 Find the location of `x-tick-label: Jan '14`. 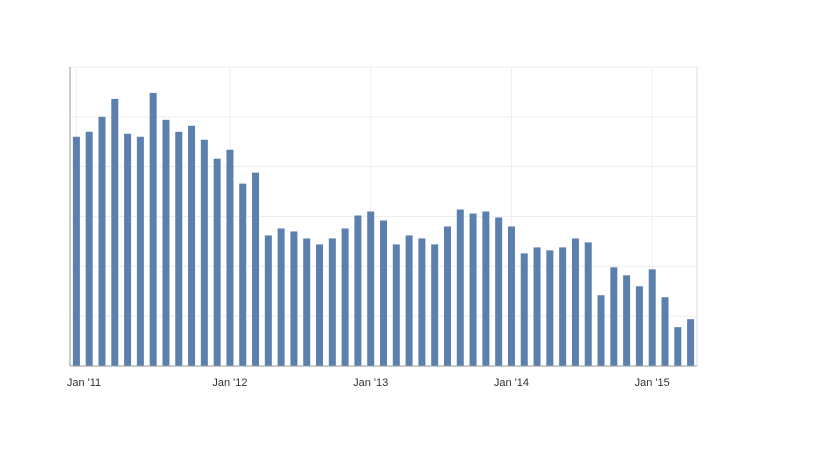

x-tick-label: Jan '14 is located at coordinates (511, 383).